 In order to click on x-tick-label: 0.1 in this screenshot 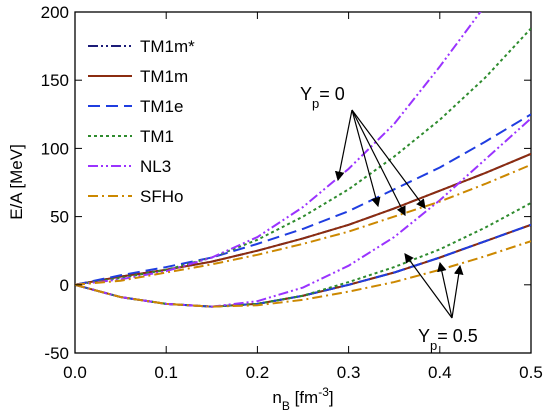, I will do `click(166, 372)`.